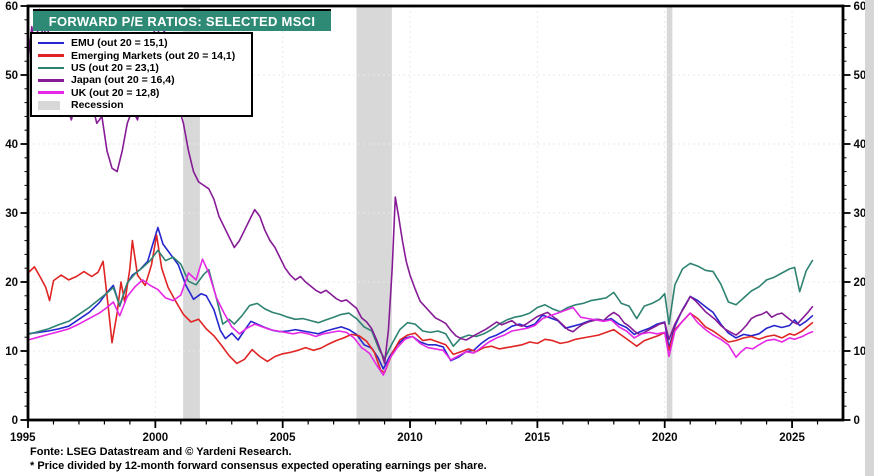 This screenshot has height=476, width=874. Describe the element at coordinates (538, 438) in the screenshot. I see `x-tick-label: 2015` at that location.